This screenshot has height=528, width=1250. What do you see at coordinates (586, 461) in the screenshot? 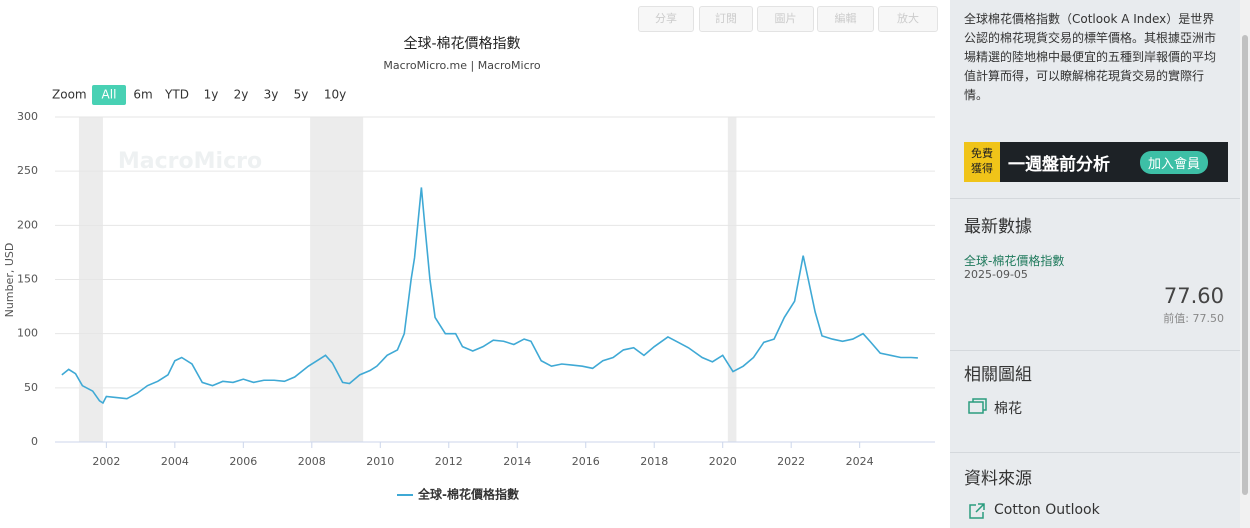
I see `x-tick-label: 2016` at bounding box center [586, 461].